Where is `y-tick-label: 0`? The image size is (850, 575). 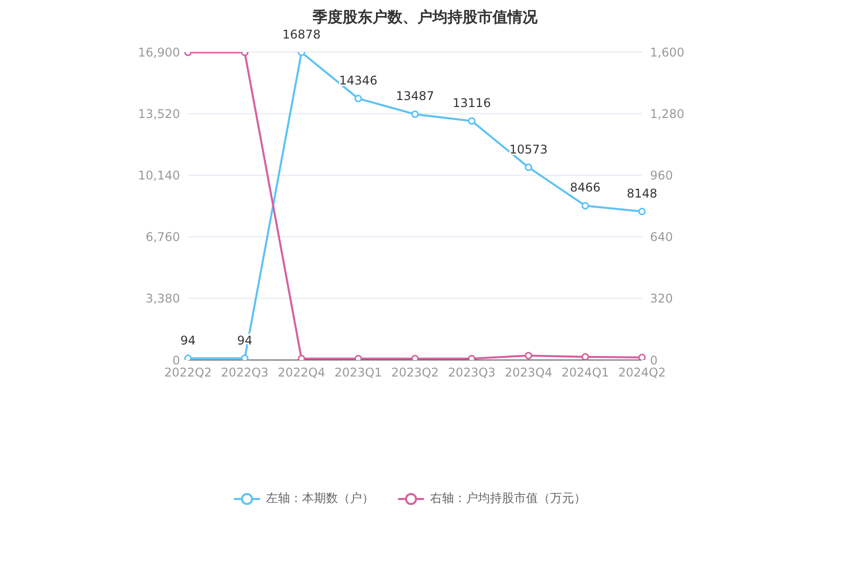
y-tick-label: 0 is located at coordinates (176, 360).